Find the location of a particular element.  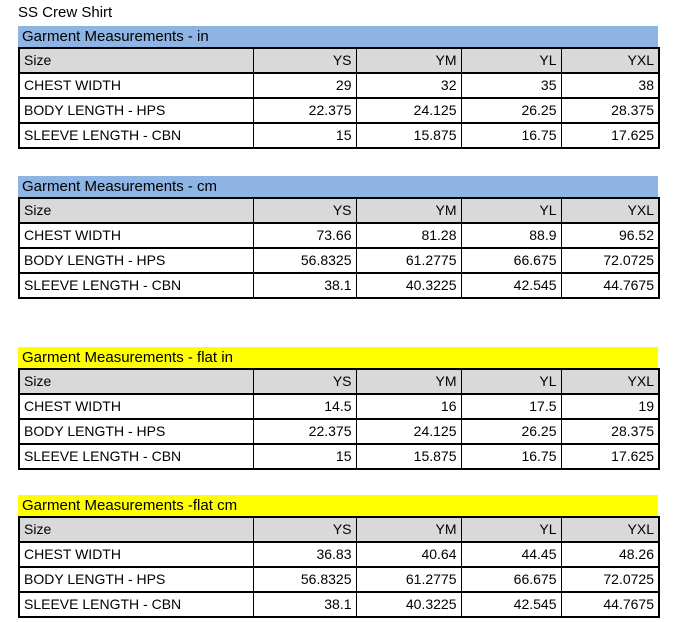

measurement-value: 19 is located at coordinates (610, 406).